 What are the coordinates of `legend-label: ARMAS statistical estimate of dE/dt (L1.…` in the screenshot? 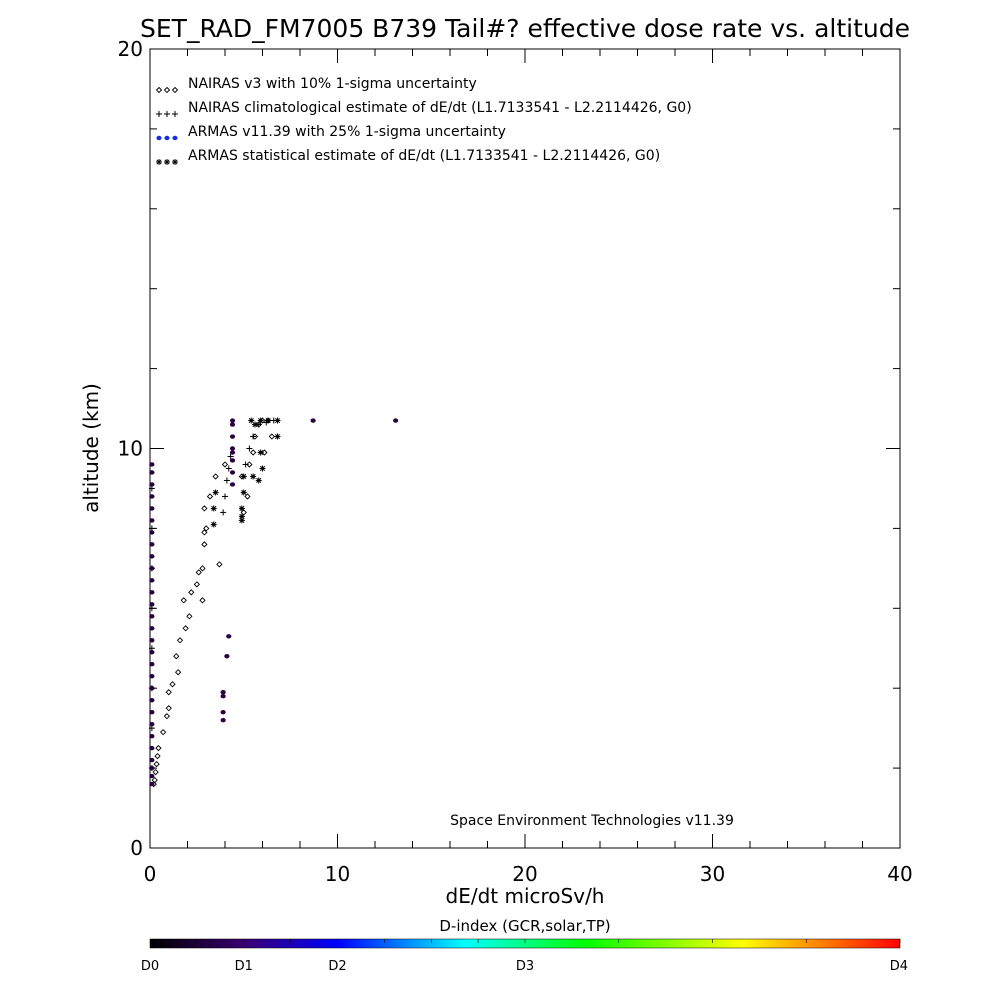 It's located at (424, 156).